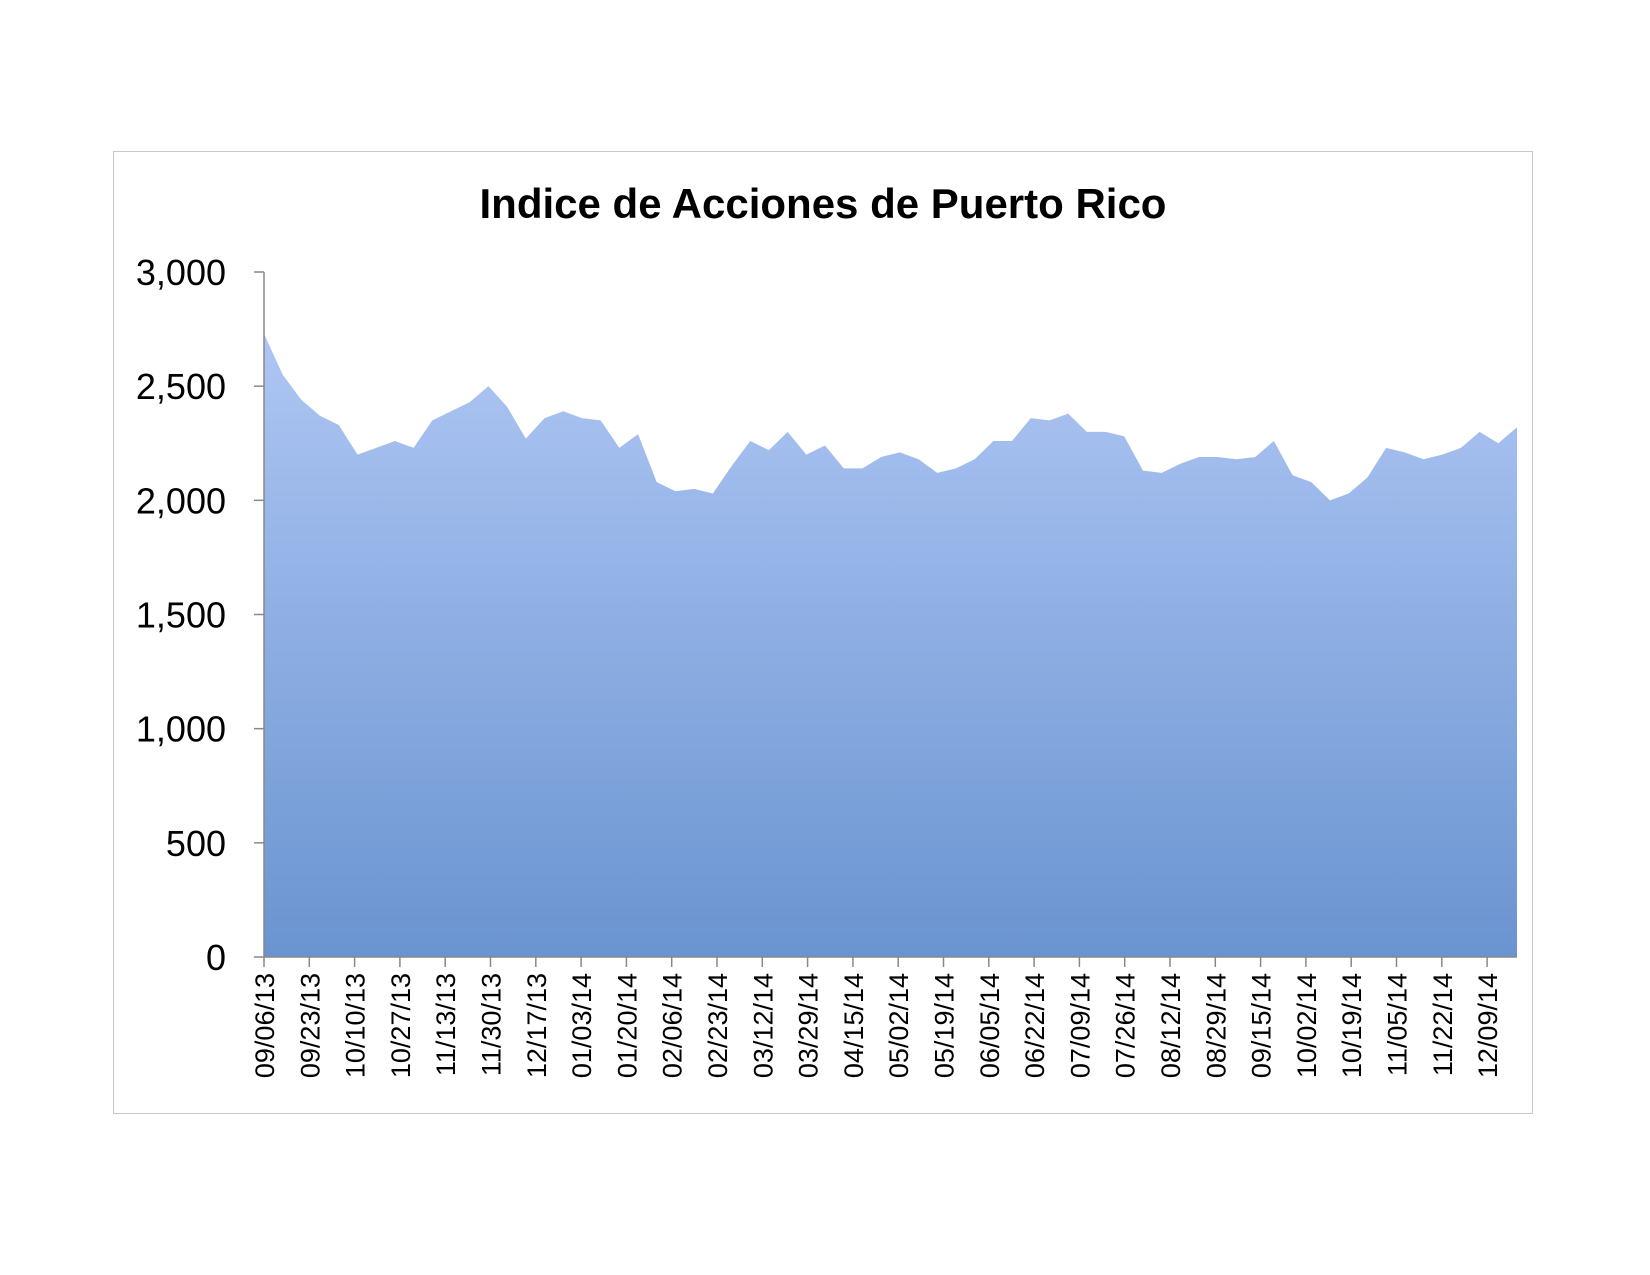 The image size is (1650, 1275). What do you see at coordinates (181, 615) in the screenshot?
I see `y-tick-label: 1,500` at bounding box center [181, 615].